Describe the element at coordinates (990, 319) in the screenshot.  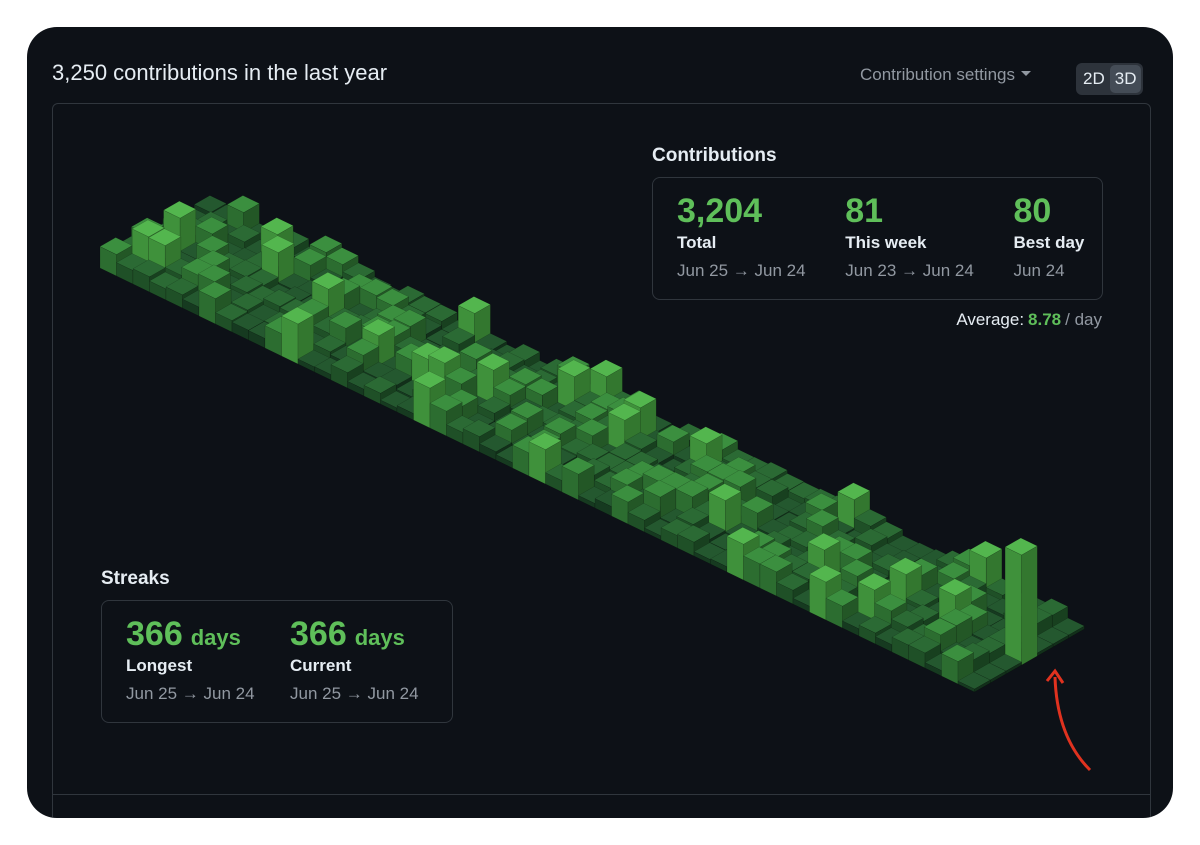
I see `average-label: Average:` at that location.